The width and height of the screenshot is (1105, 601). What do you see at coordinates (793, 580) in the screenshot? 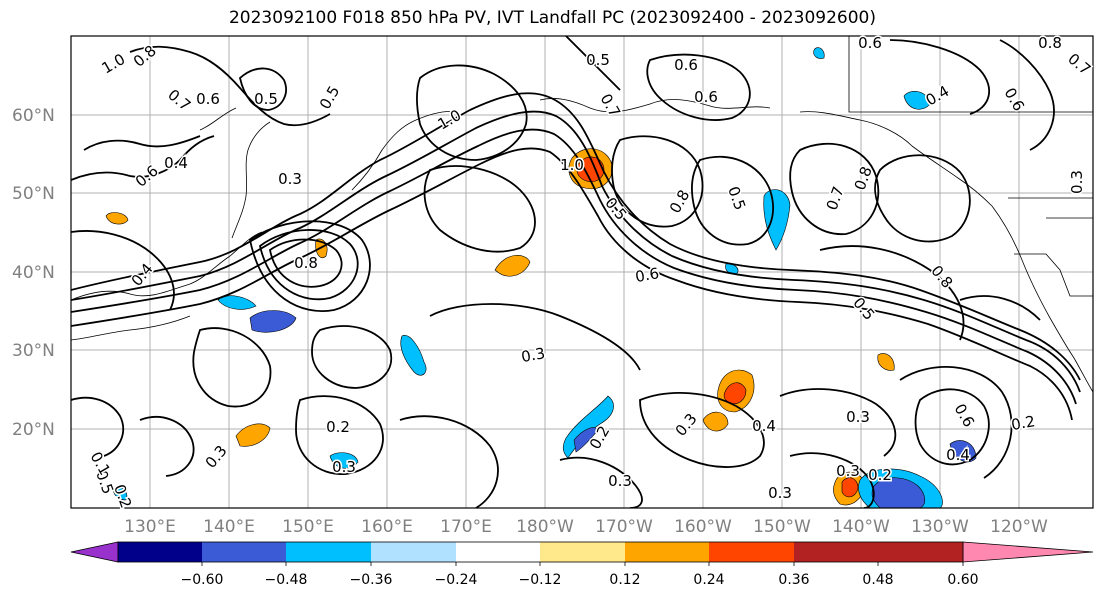
I see `cb-tick-label: 0.36` at bounding box center [793, 580].